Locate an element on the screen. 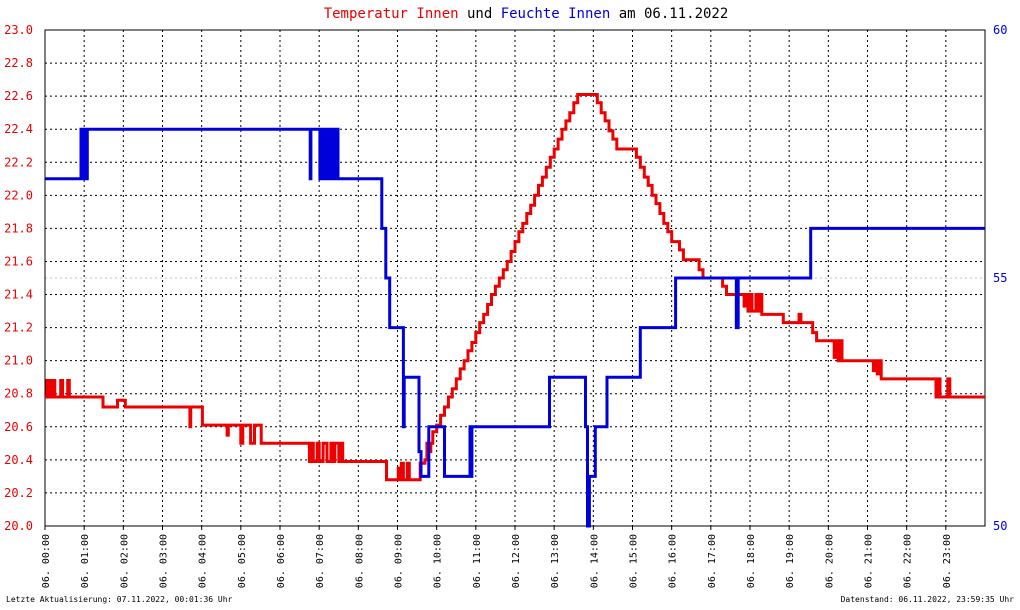  x-tick-label: 06. 05:00 is located at coordinates (242, 561).